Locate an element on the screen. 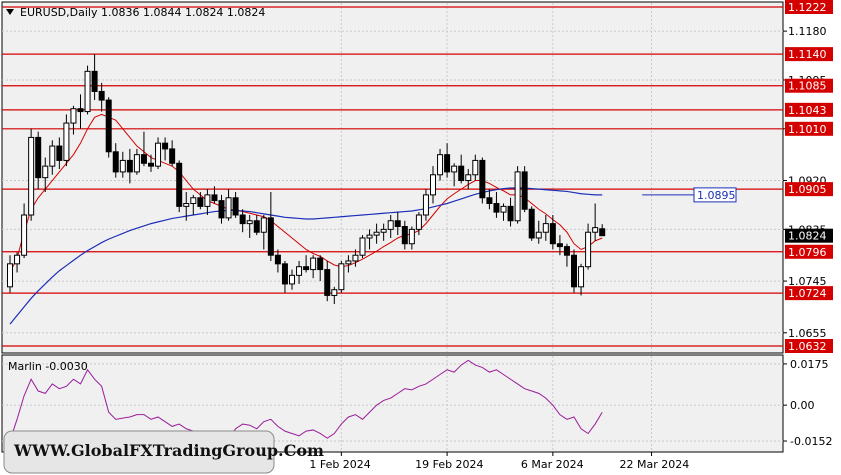 Image resolution: width=841 pixels, height=475 pixels. level-label: 1.0724 is located at coordinates (807, 293).